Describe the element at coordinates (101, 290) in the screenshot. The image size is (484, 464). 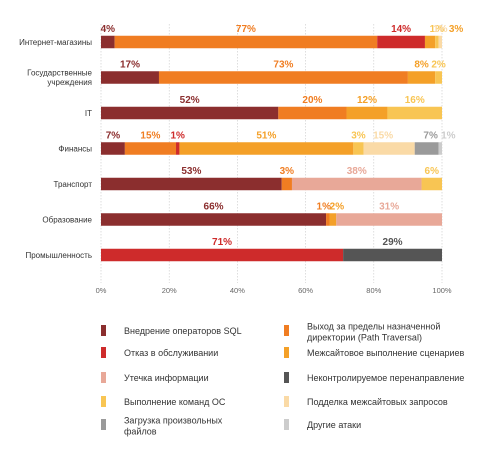
I see `x-tick-label-0: 0%` at that location.